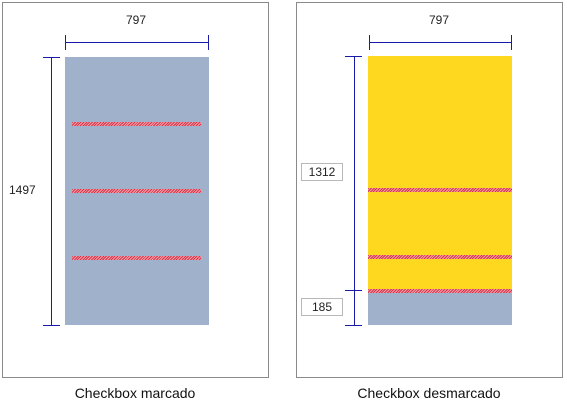 Image resolution: width=567 pixels, height=405 pixels. What do you see at coordinates (353, 325) in the screenshot?
I see `right-height-tick-bottom` at bounding box center [353, 325].